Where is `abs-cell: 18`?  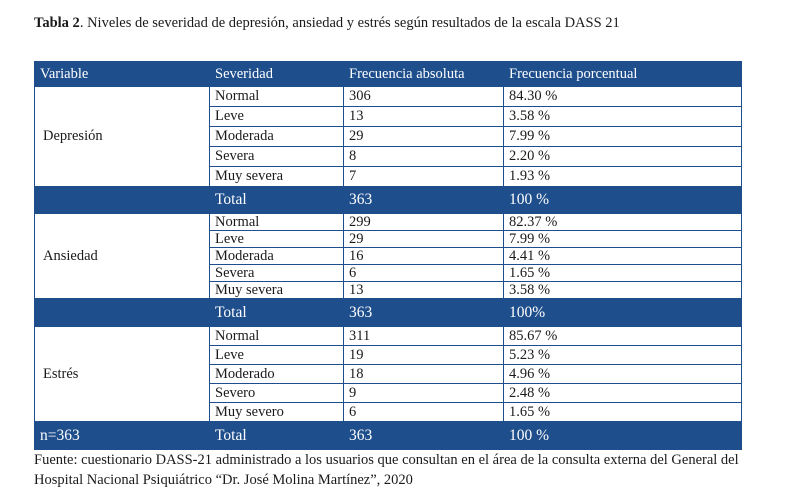
abs-cell: 18 is located at coordinates (423, 374).